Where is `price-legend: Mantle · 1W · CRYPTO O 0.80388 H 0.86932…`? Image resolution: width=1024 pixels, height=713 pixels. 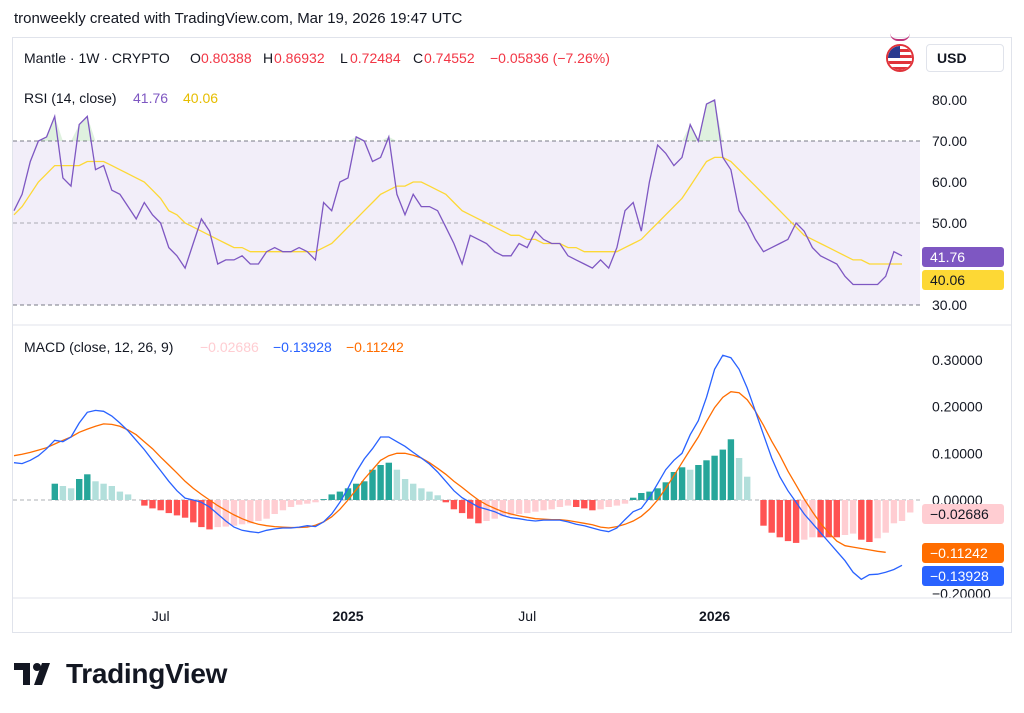
price-legend: Mantle · 1W · CRYPTO O 0.80388 H 0.86932… is located at coordinates (317, 58).